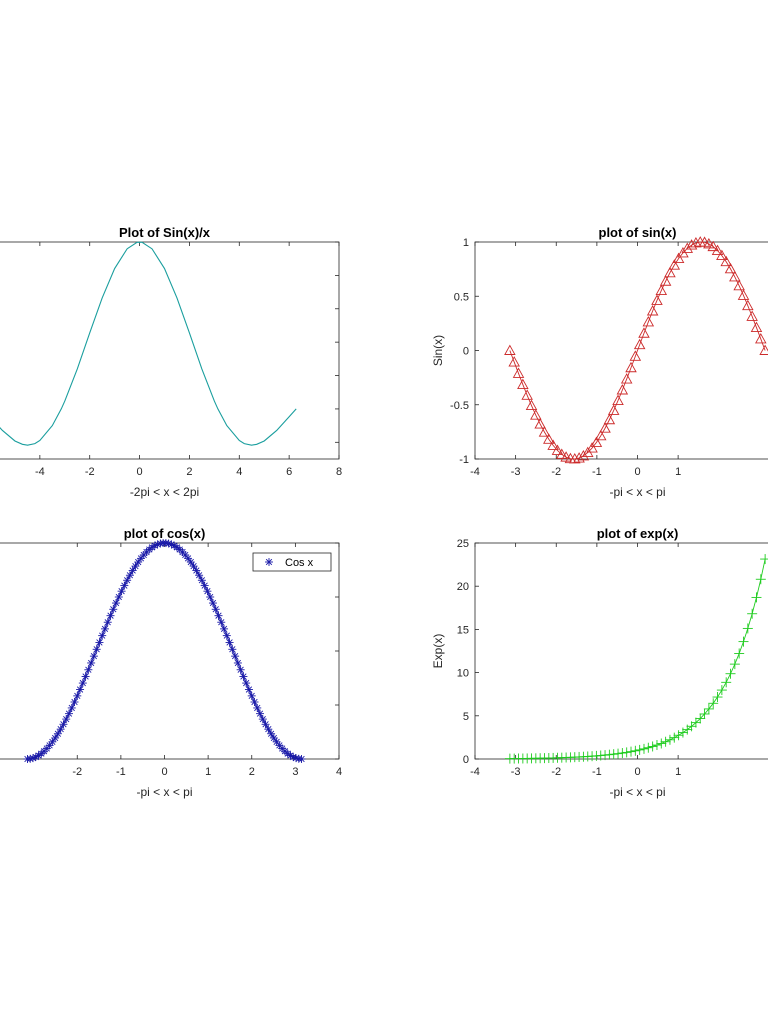 The image size is (768, 1029). What do you see at coordinates (461, 297) in the screenshot?
I see `y-tick-label: 0.5` at bounding box center [461, 297].